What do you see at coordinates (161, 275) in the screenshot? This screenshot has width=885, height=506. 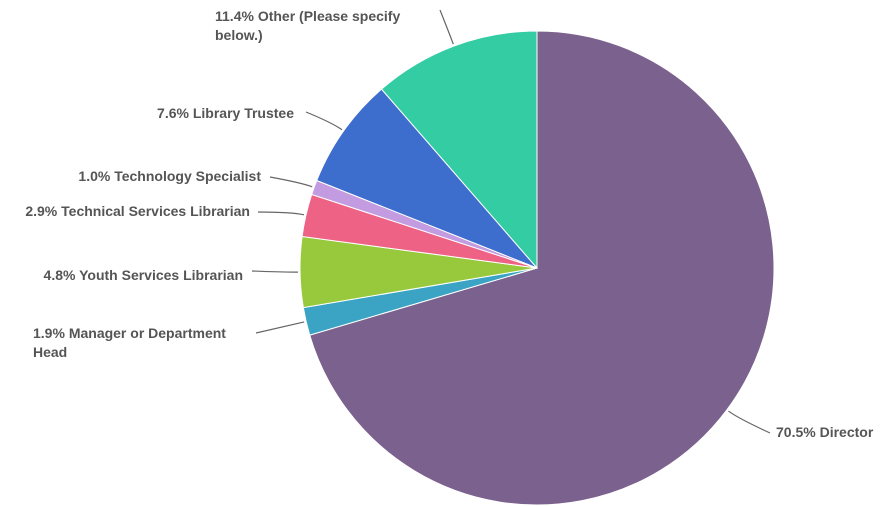 I see `category-label: Youth Services Librarian` at bounding box center [161, 275].